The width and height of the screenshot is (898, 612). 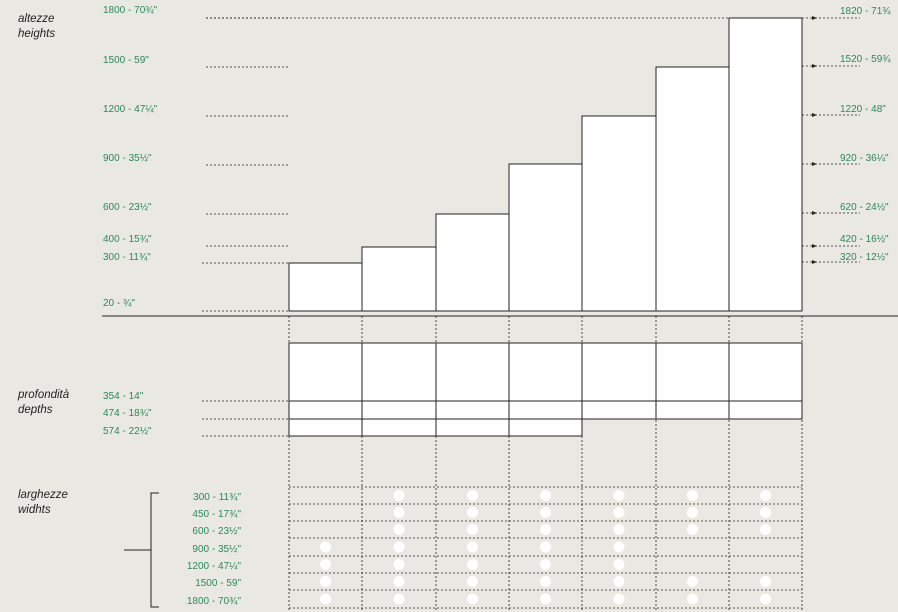 I want to click on widths-bracket, so click(x=154, y=550).